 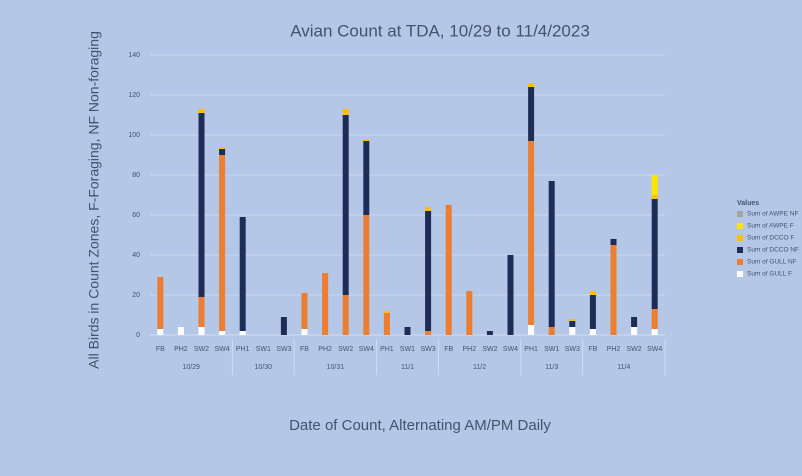 I want to click on group-label: 10/31, so click(x=336, y=367).